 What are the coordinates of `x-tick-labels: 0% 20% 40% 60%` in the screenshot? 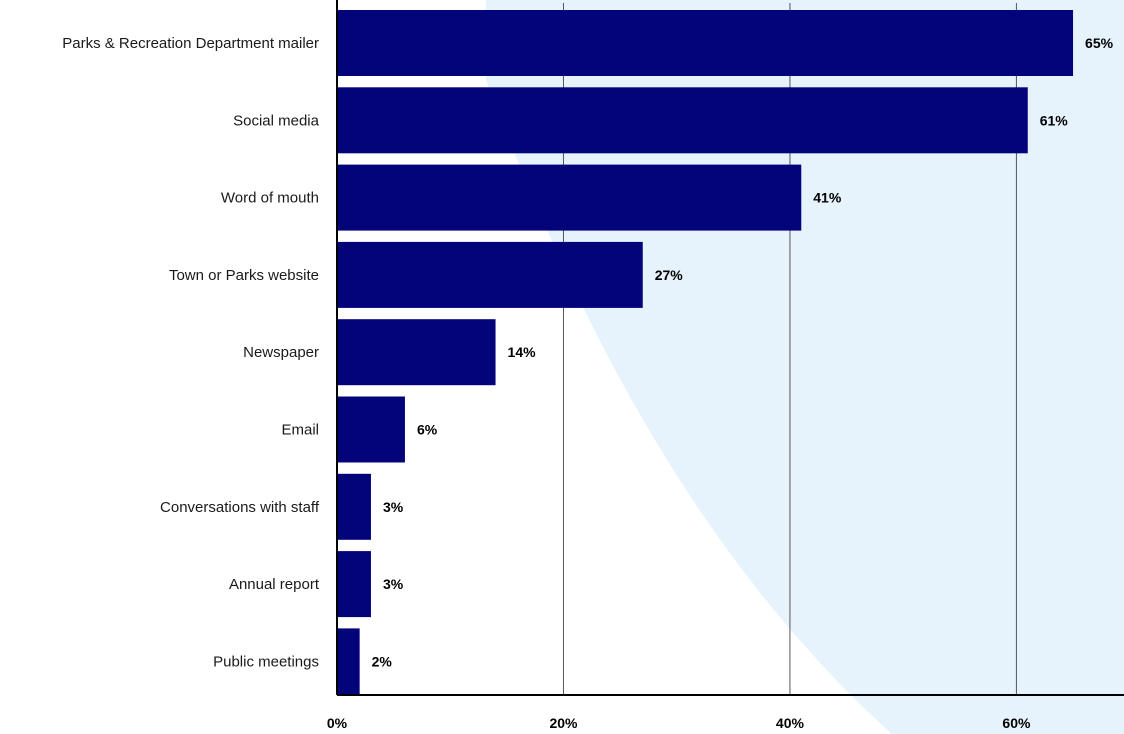 It's located at (679, 723).